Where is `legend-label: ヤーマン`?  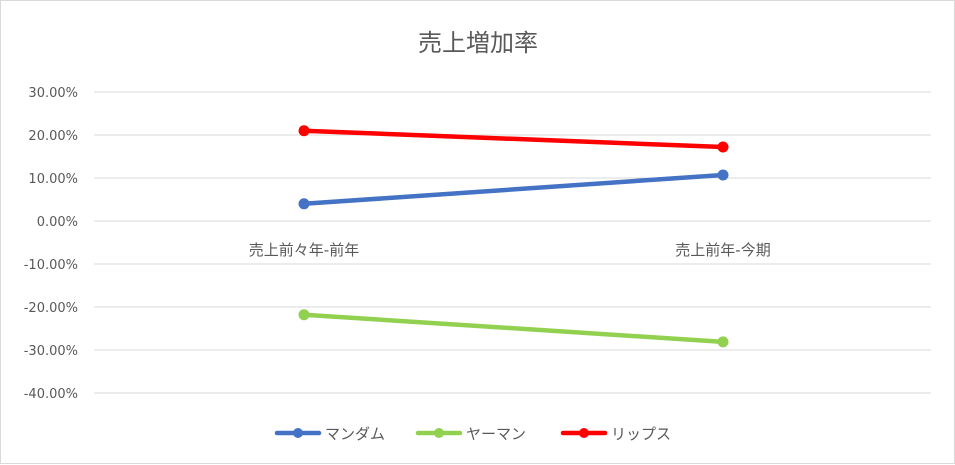 legend-label: ヤーマン is located at coordinates (496, 434).